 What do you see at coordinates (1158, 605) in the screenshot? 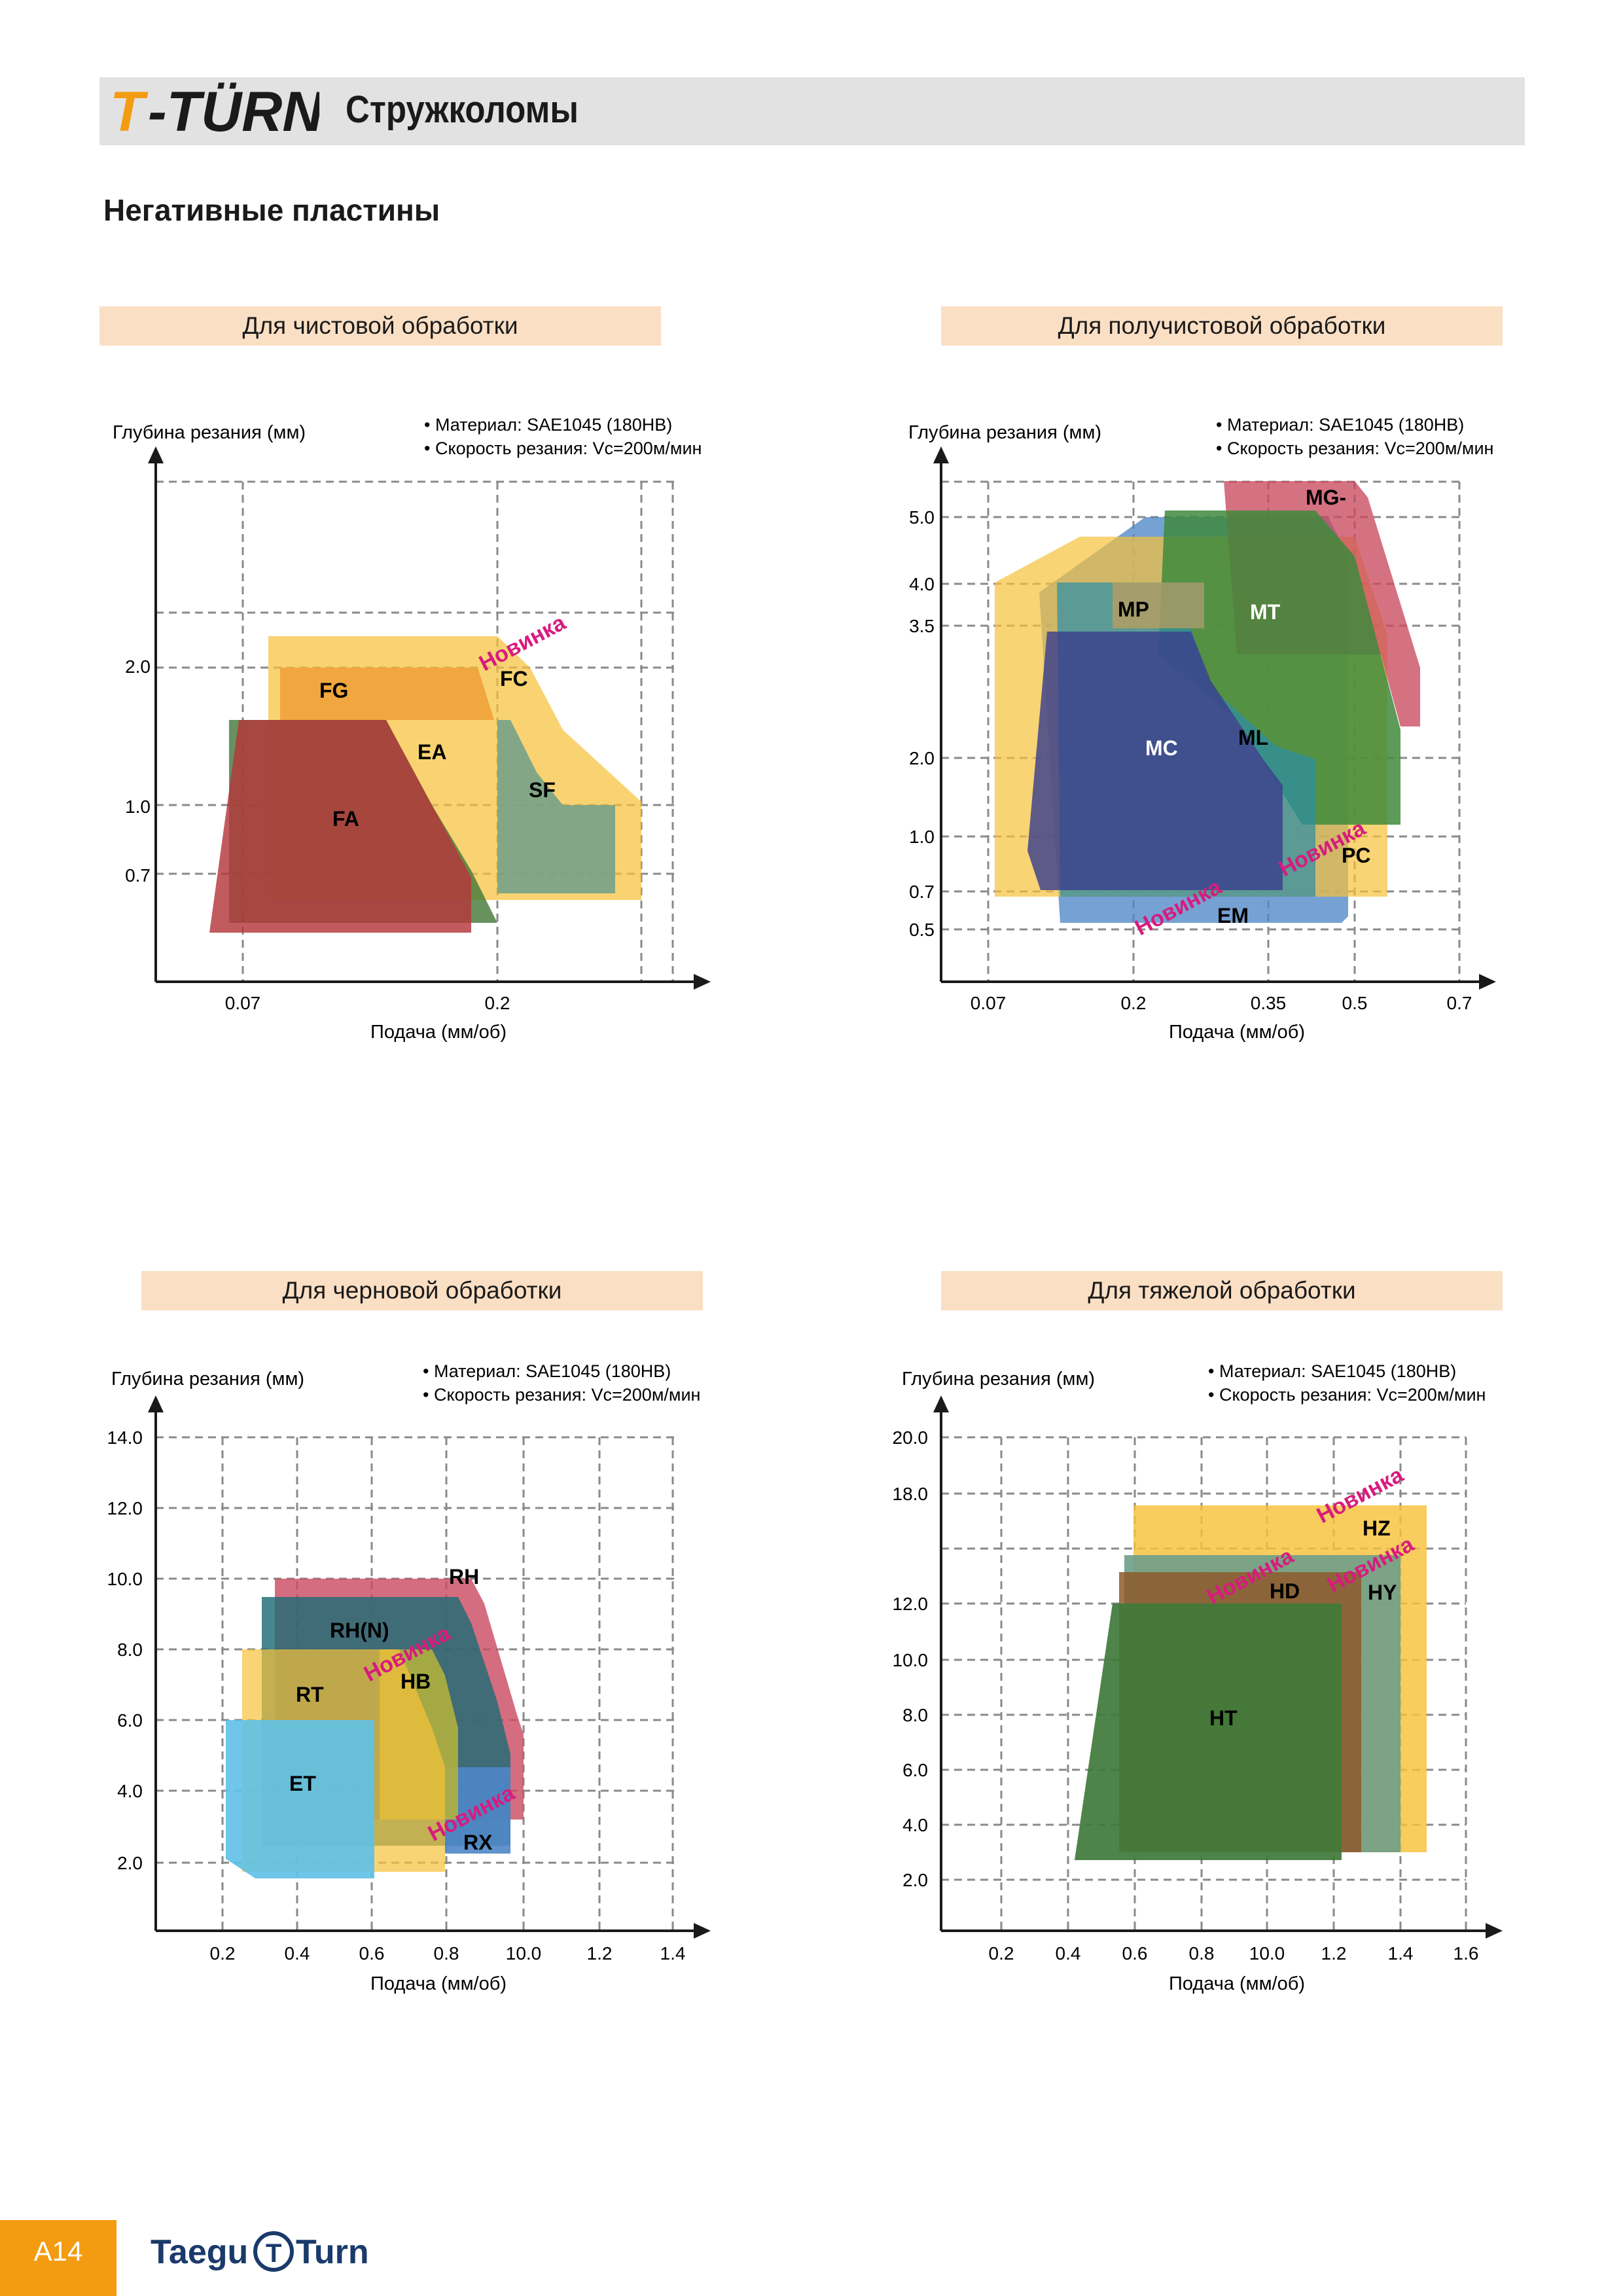
I see `region-mp` at bounding box center [1158, 605].